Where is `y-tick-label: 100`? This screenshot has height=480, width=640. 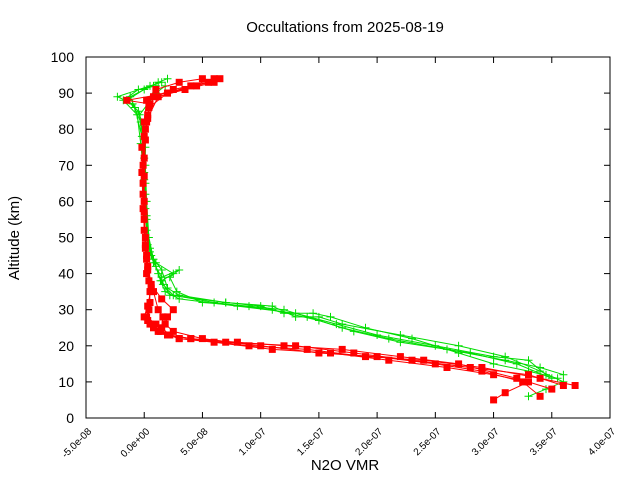 y-tick-label: 100 is located at coordinates (63, 57).